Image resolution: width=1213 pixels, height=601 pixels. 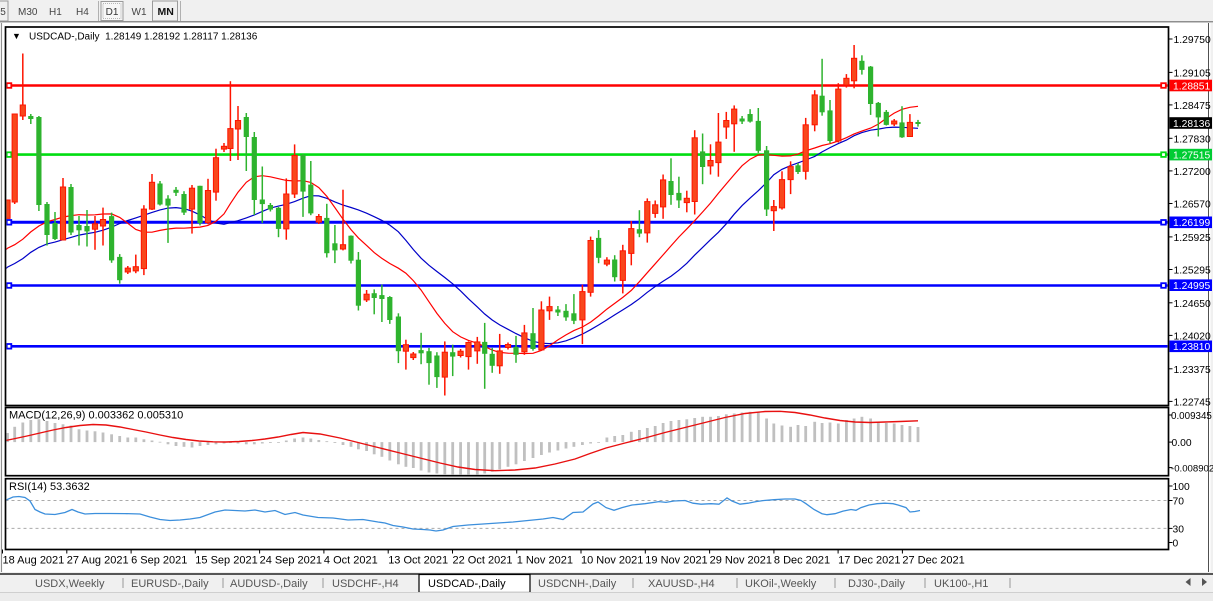 What do you see at coordinates (681, 584) in the screenshot?
I see `svg-text: XAUUSD-,H4` at bounding box center [681, 584].